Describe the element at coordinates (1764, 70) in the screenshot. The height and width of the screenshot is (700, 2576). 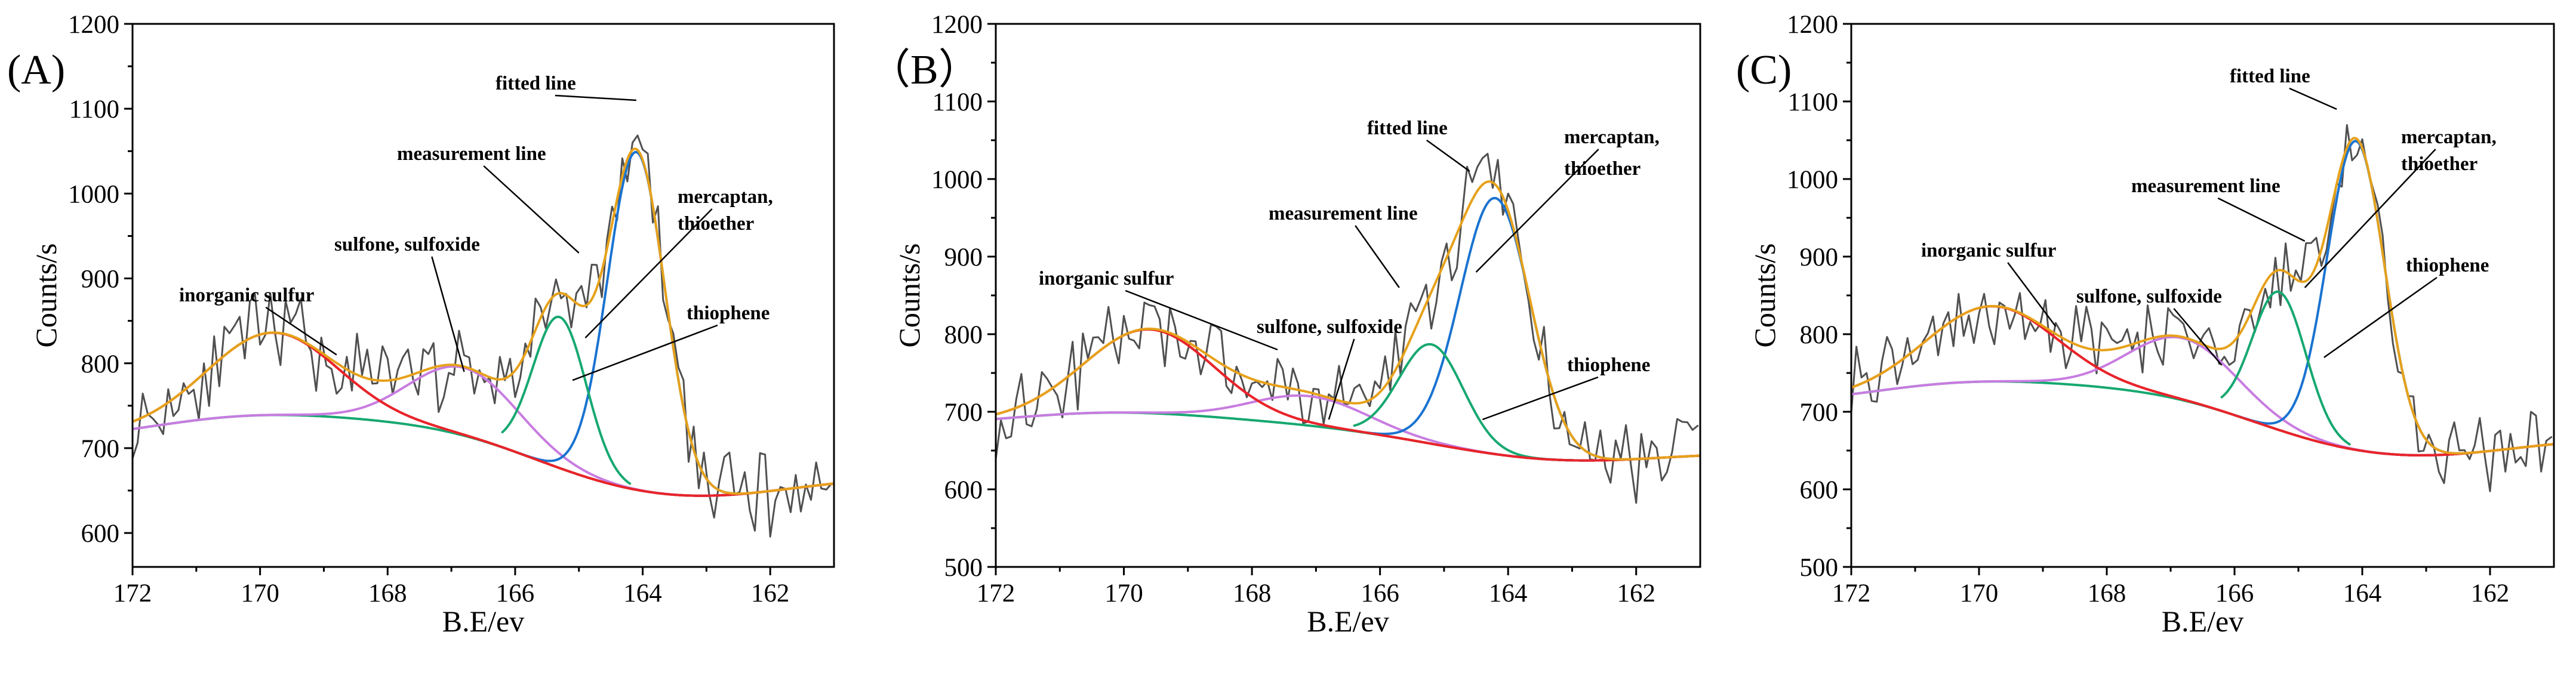
I see `panel-letter: (C)` at that location.